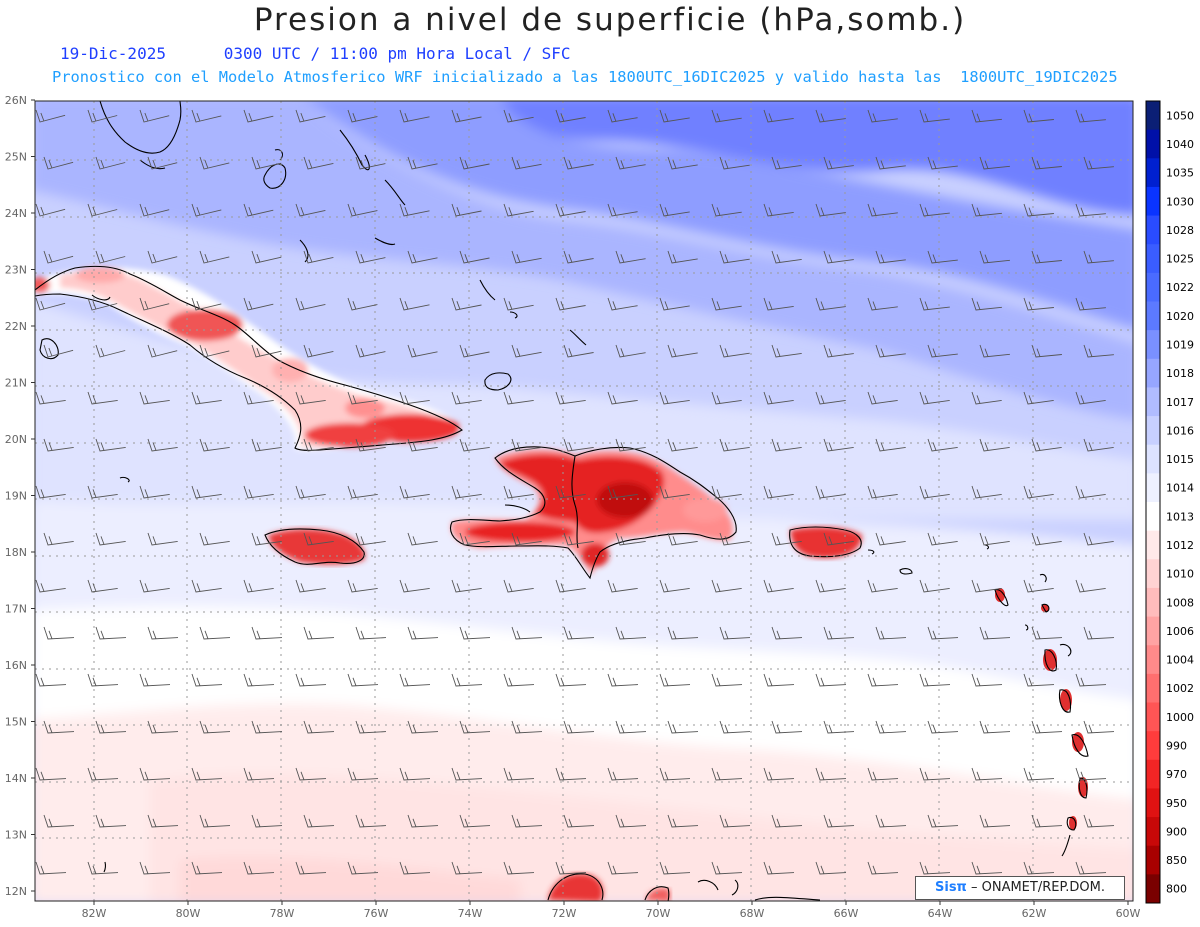 This screenshot has width=1200, height=927. What do you see at coordinates (1180, 516) in the screenshot?
I see `colorbar-label-1013: 1013` at bounding box center [1180, 516].